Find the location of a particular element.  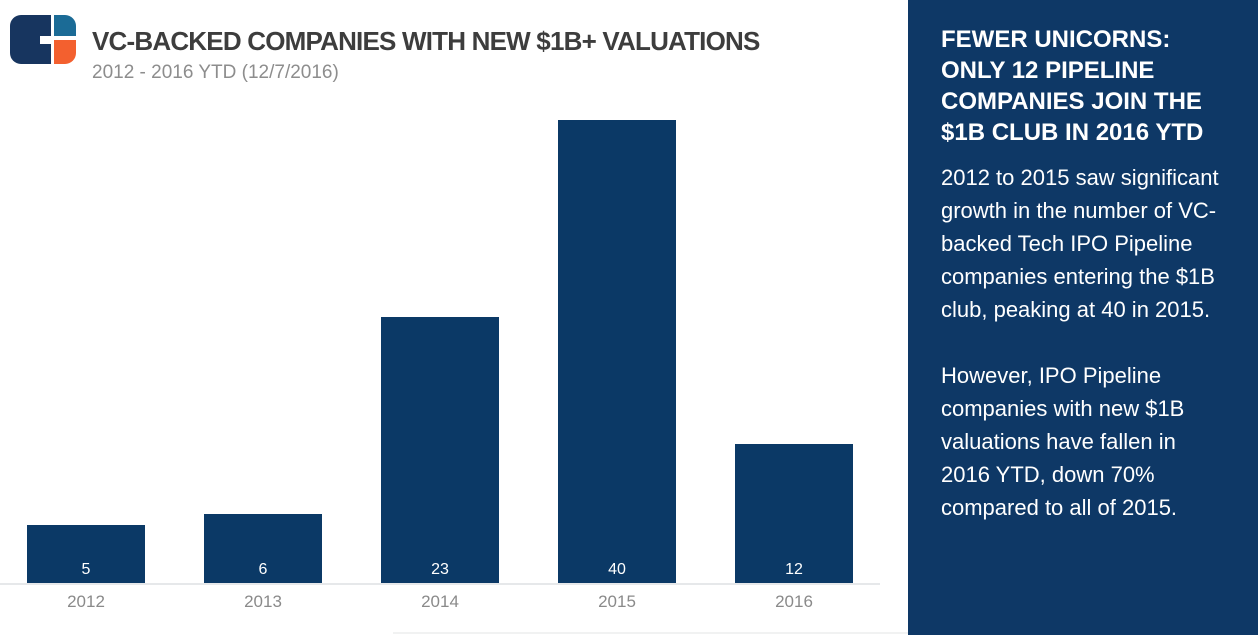

x-axis-label: 2012 is located at coordinates (86, 601).